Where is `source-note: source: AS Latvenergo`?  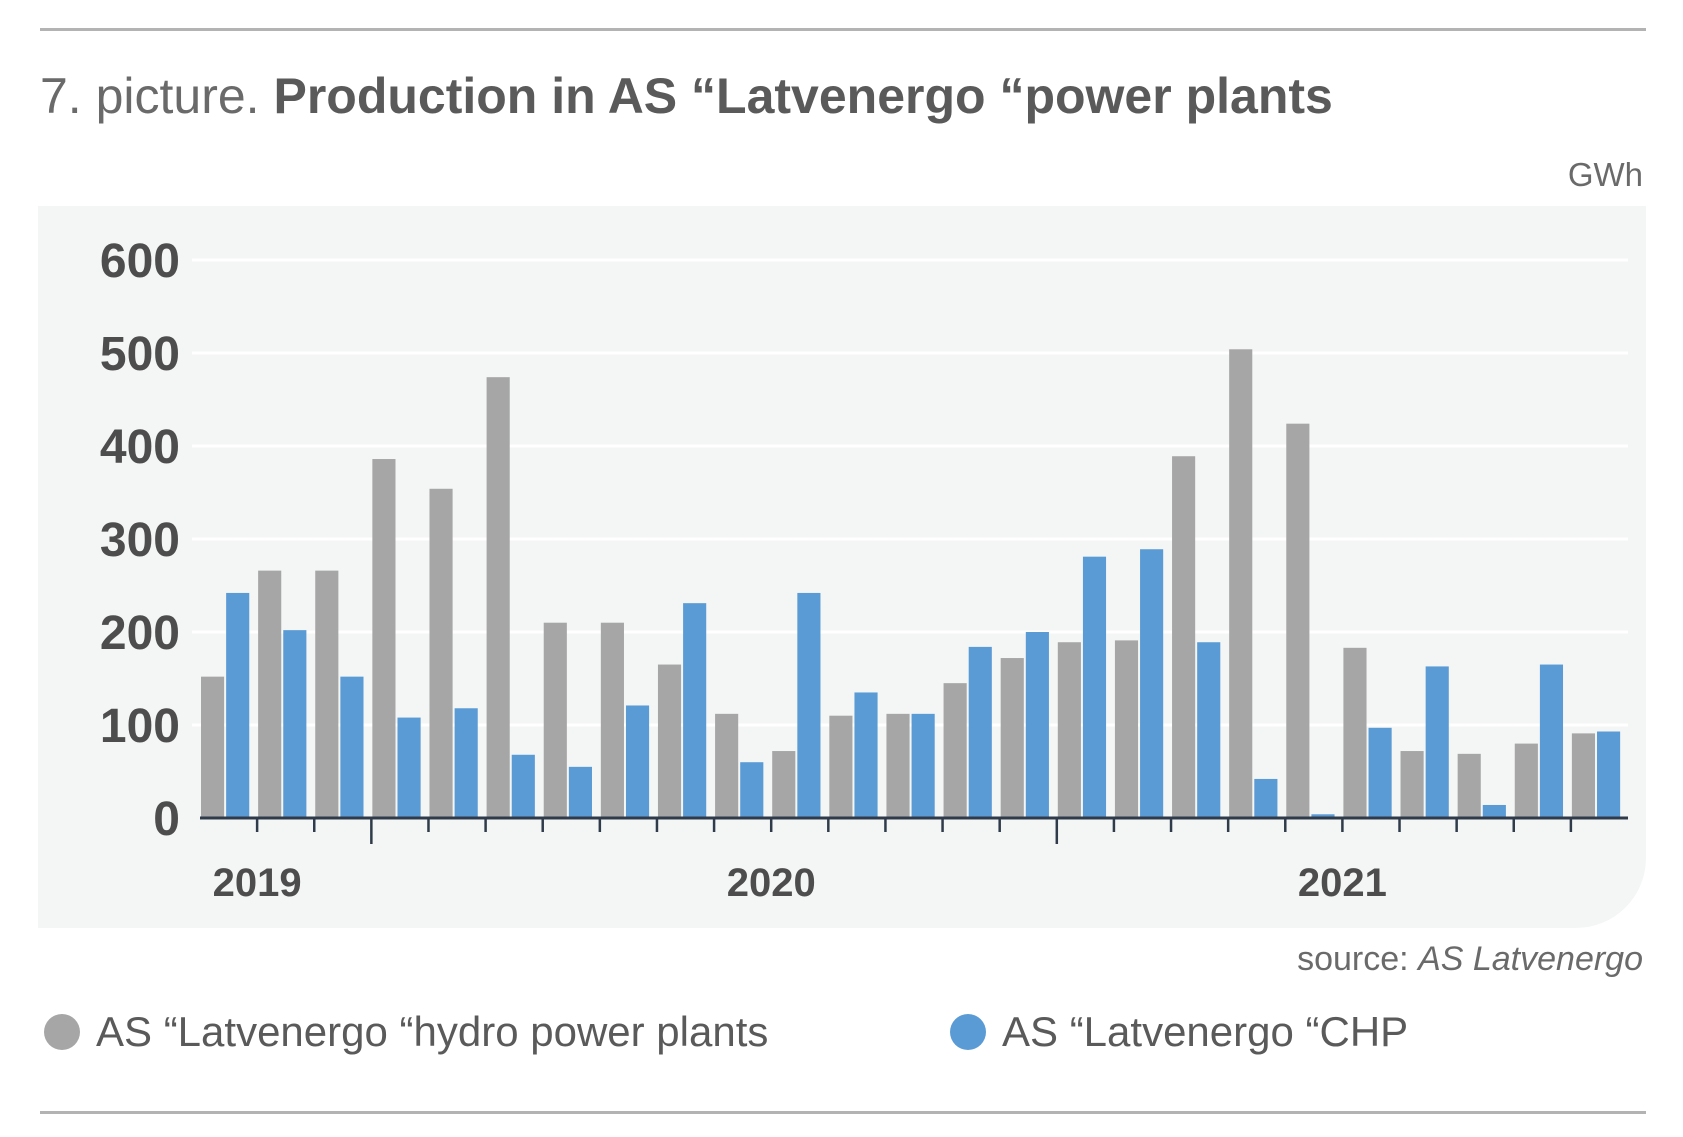 source-note: source: AS Latvenergo is located at coordinates (1470, 959).